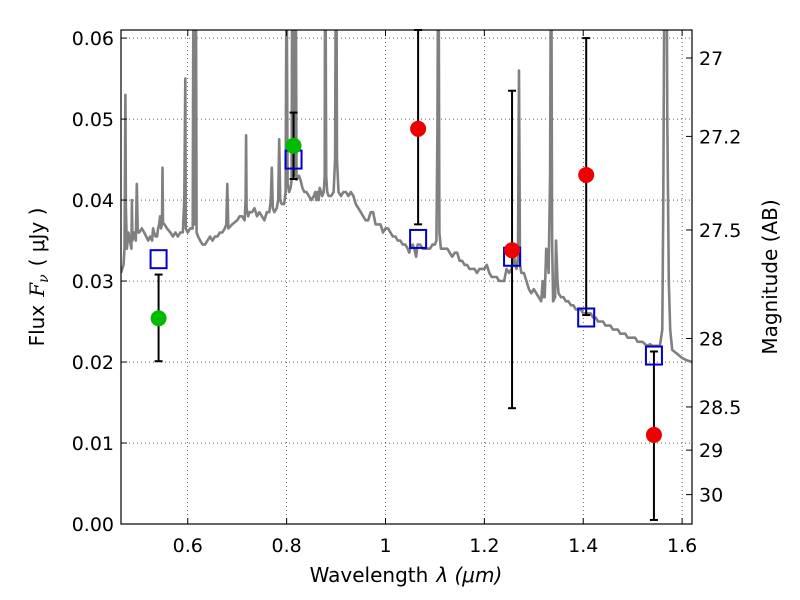 The width and height of the screenshot is (800, 600). What do you see at coordinates (93, 444) in the screenshot?
I see `y-tick-label: 0.01` at bounding box center [93, 444].